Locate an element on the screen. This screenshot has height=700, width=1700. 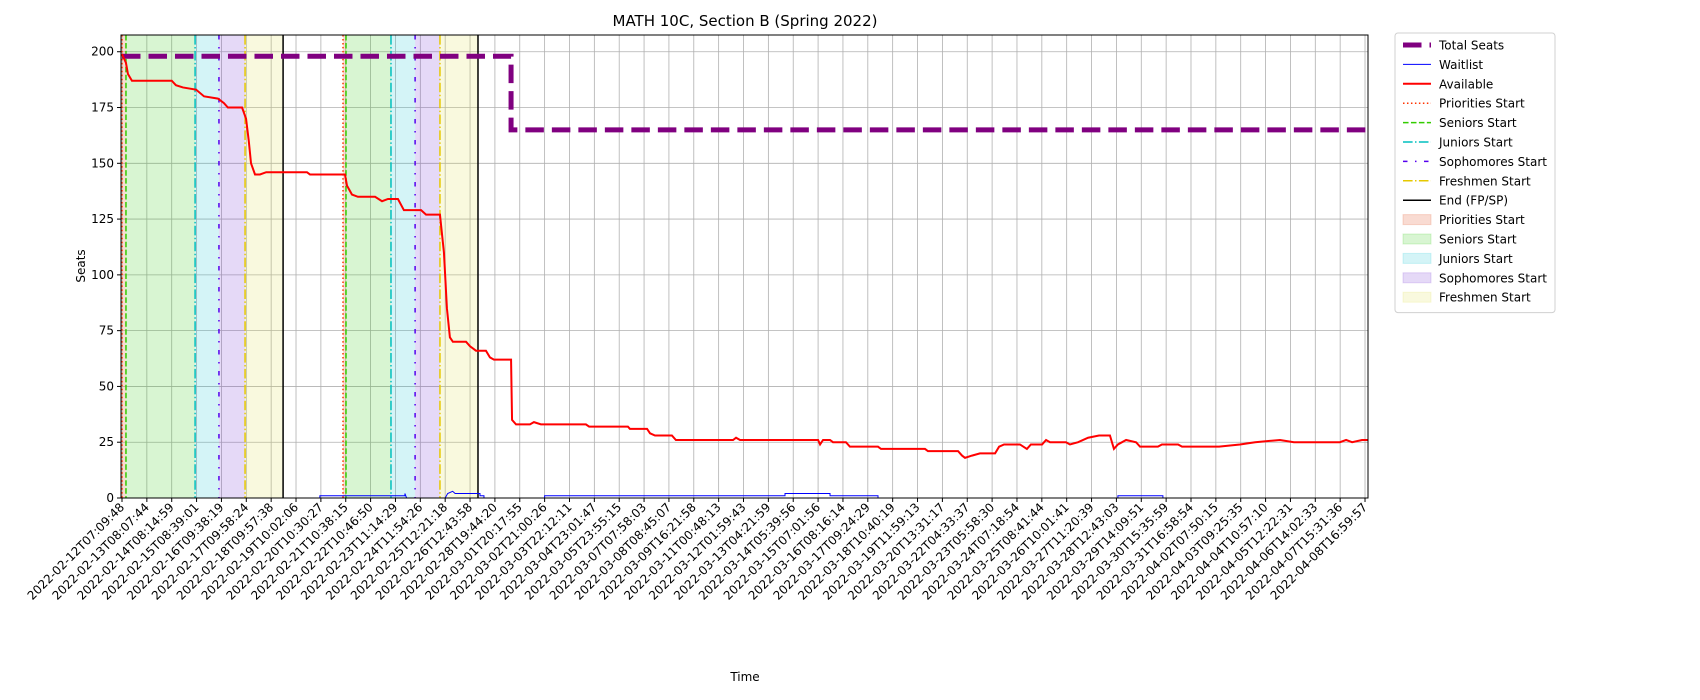
y-tick-label: 125 is located at coordinates (102, 219).